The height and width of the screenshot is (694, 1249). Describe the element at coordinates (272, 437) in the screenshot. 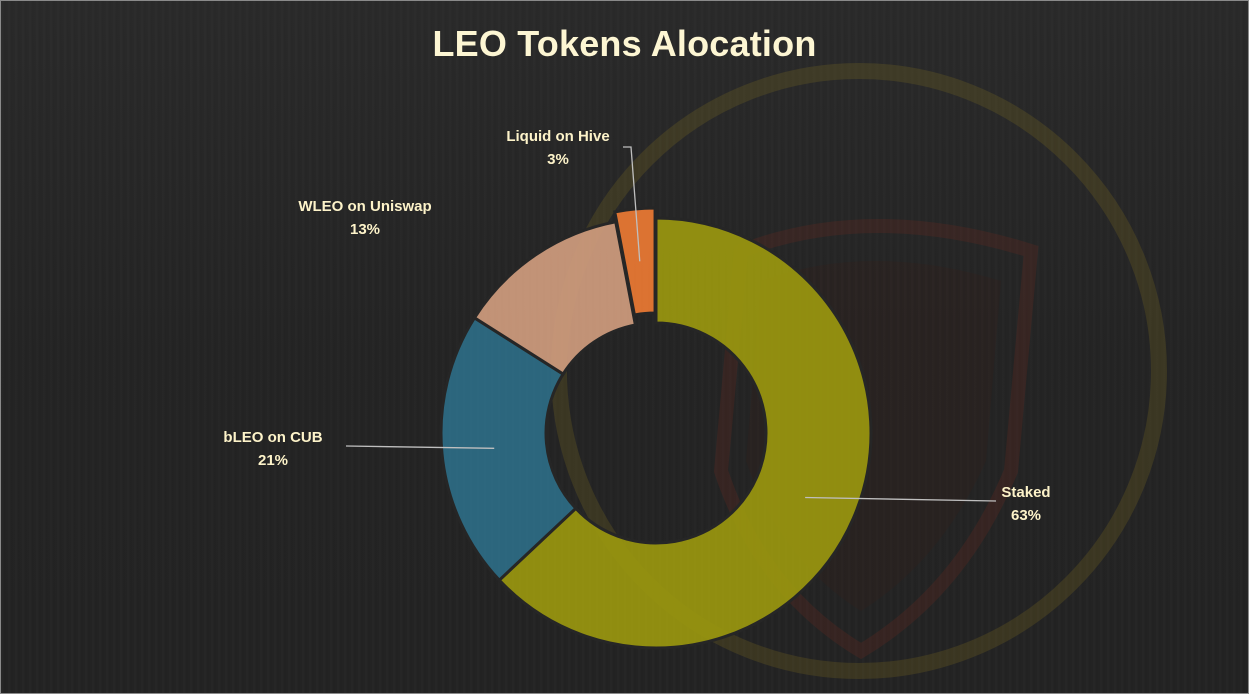

I see `slice-label: bLEO on CUB` at that location.